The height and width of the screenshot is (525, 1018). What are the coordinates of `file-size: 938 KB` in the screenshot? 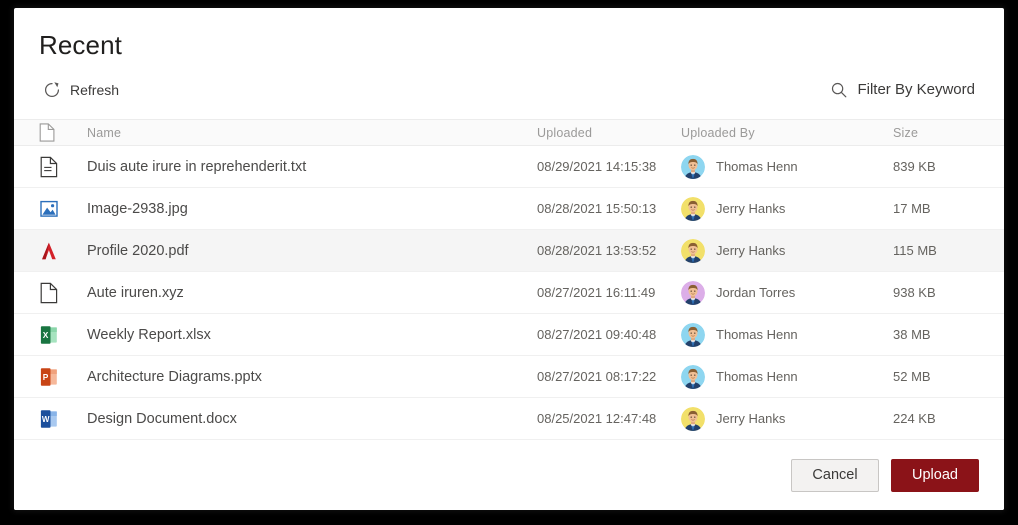 It's located at (914, 292).